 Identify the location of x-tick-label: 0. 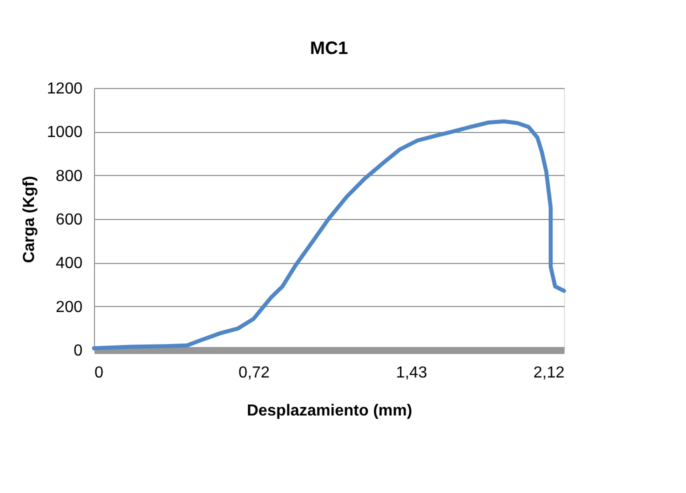
(99, 373).